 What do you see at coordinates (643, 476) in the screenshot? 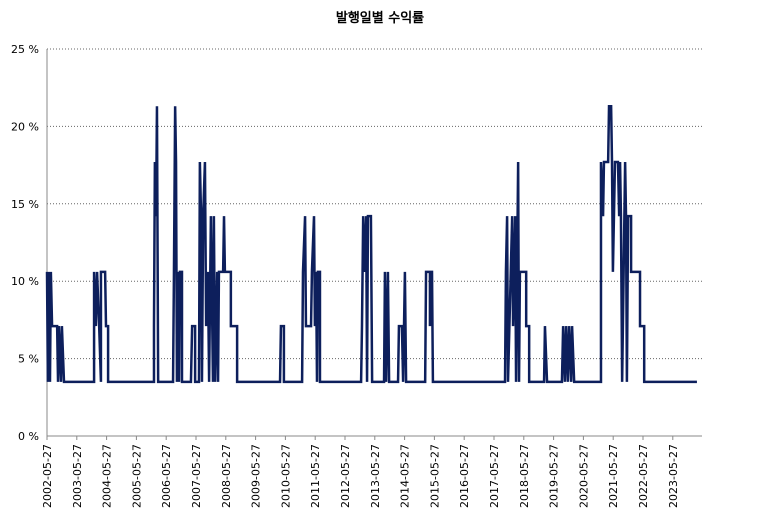
I see `x-tick-label: 2022-05-27` at bounding box center [643, 476].